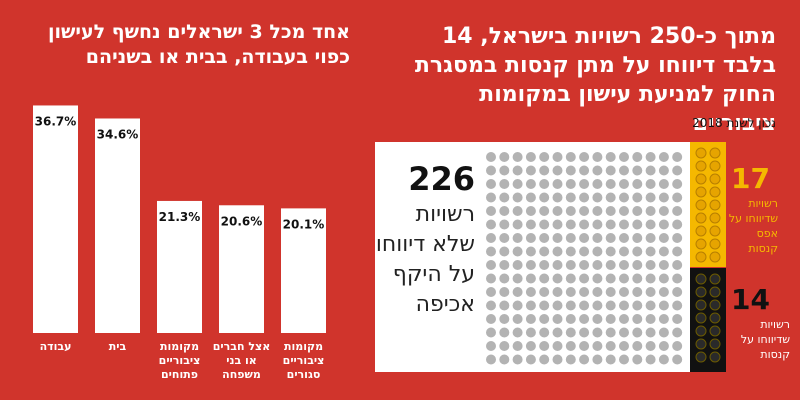 The image size is (800, 400). I want to click on value-label-0: 36.7%, so click(56, 121).